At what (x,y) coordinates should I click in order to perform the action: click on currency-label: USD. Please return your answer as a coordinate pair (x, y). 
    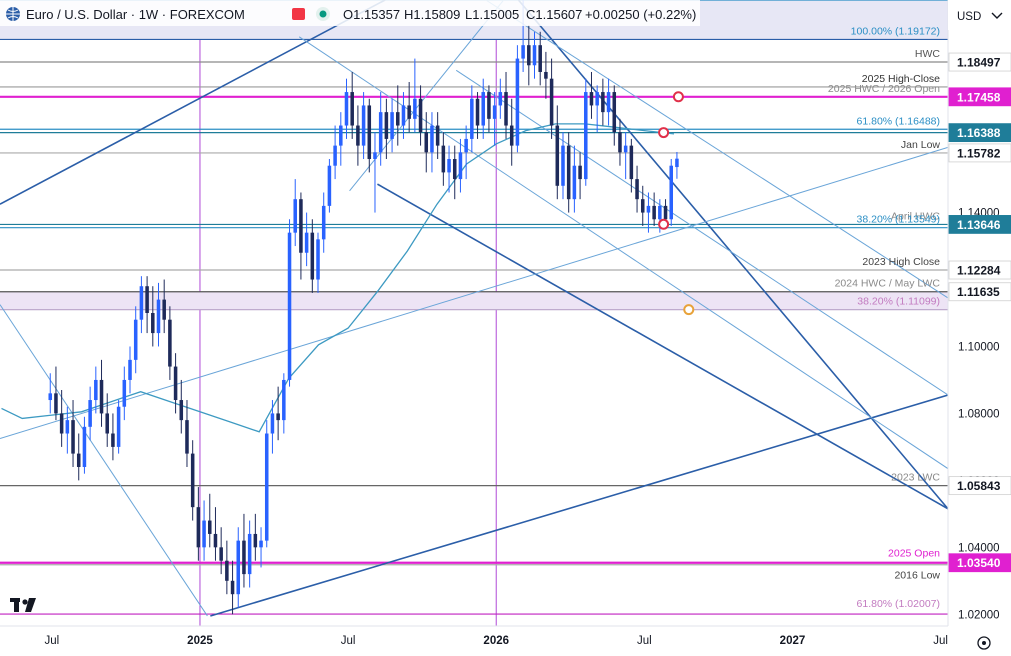
    Looking at the image, I should click on (969, 17).